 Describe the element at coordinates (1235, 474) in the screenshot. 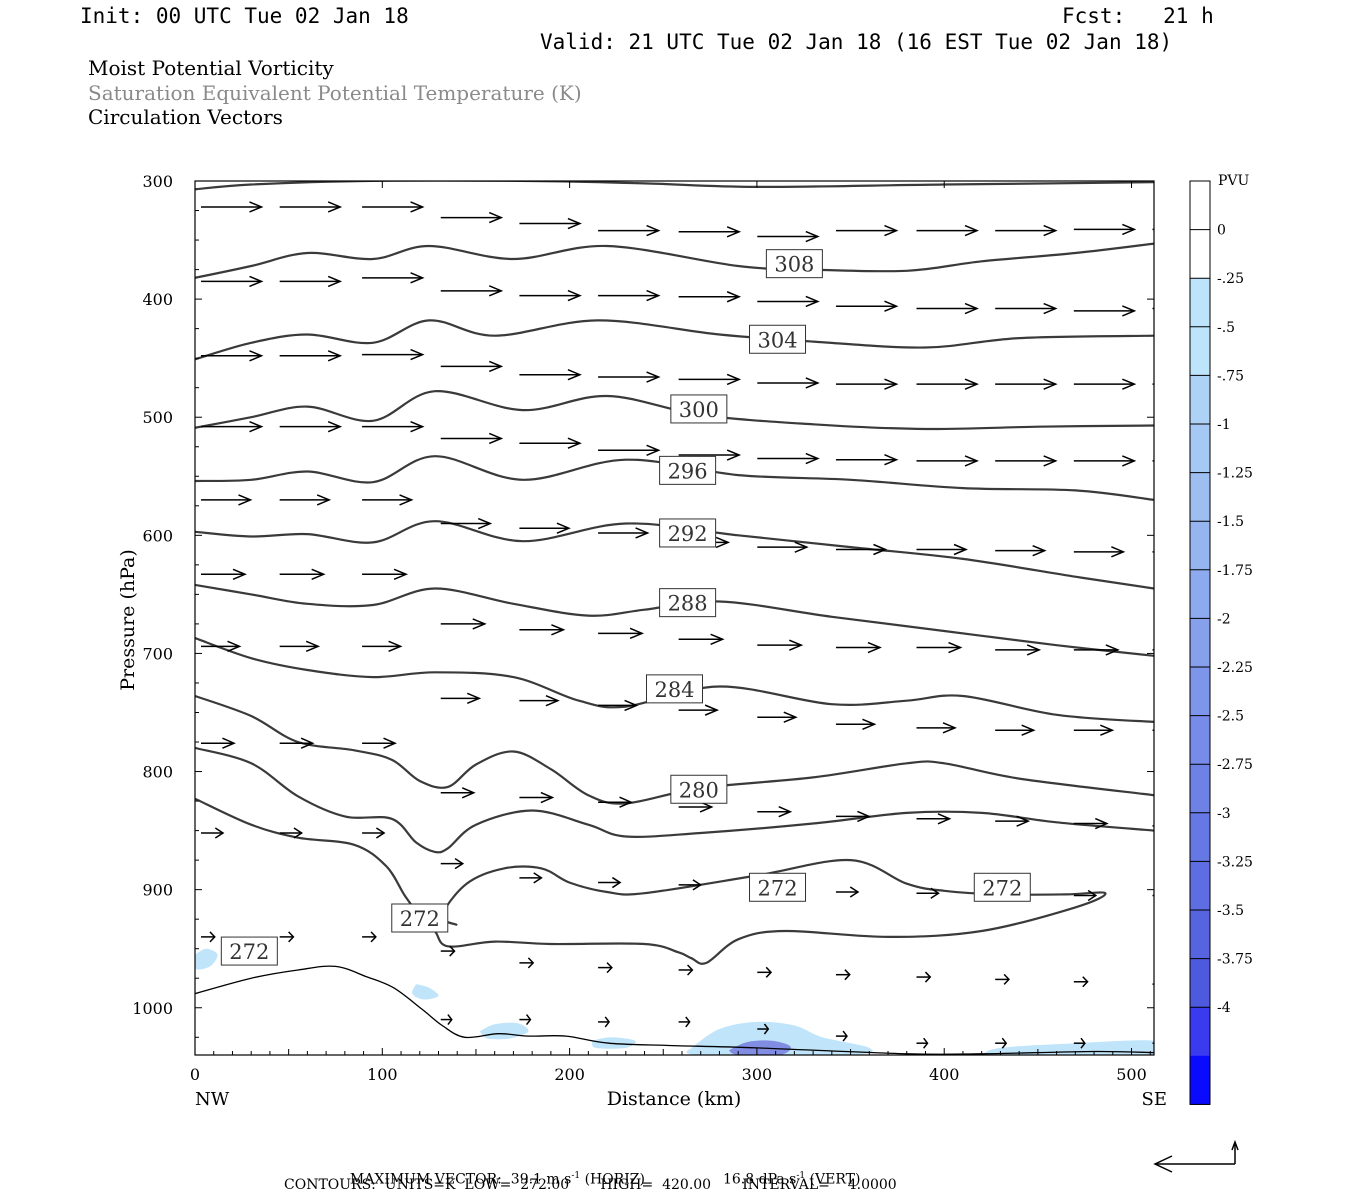

I see `colorbar-tick-label: -1.25` at that location.